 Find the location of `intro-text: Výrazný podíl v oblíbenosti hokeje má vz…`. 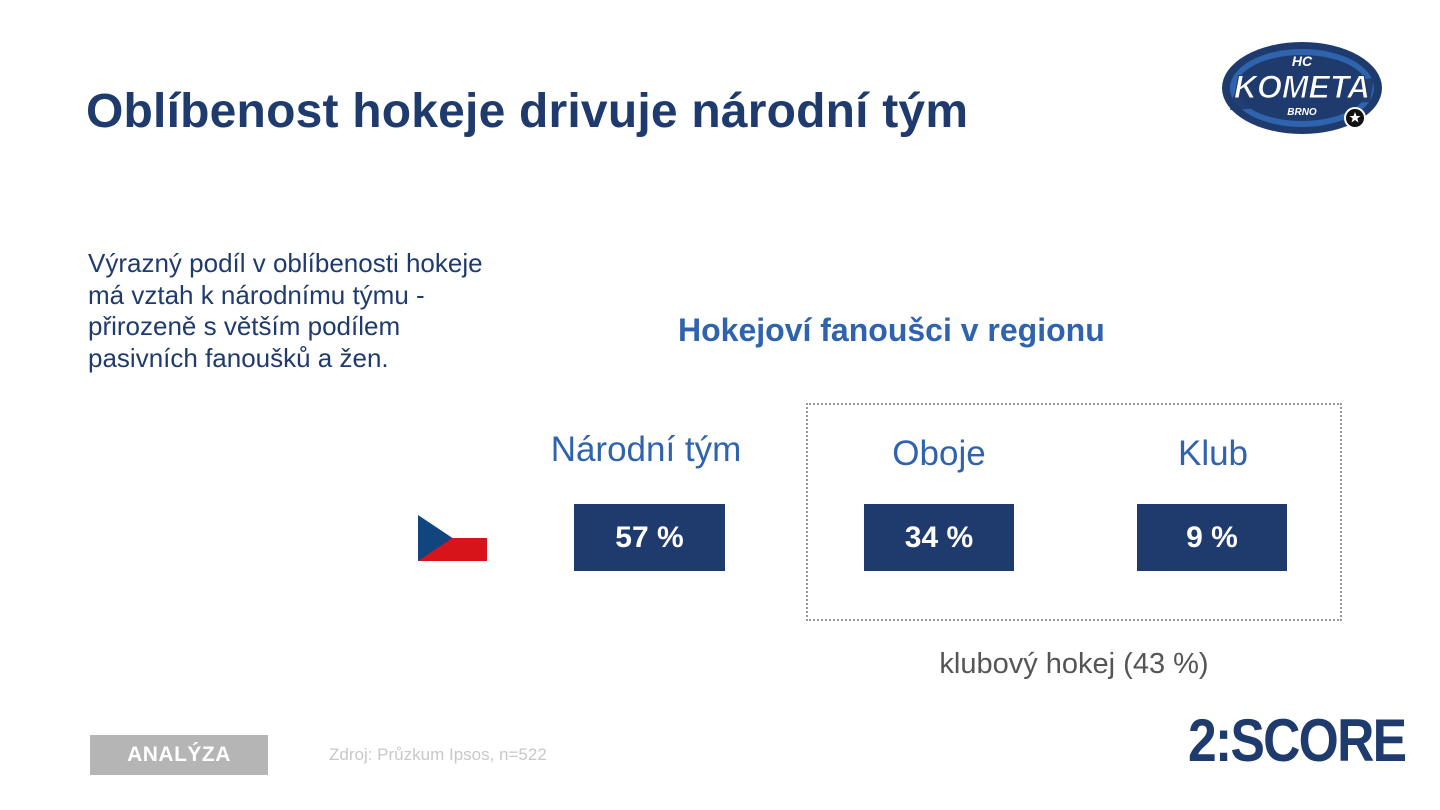

intro-text: Výrazný podíl v oblíbenosti hokeje má vz… is located at coordinates (285, 310).